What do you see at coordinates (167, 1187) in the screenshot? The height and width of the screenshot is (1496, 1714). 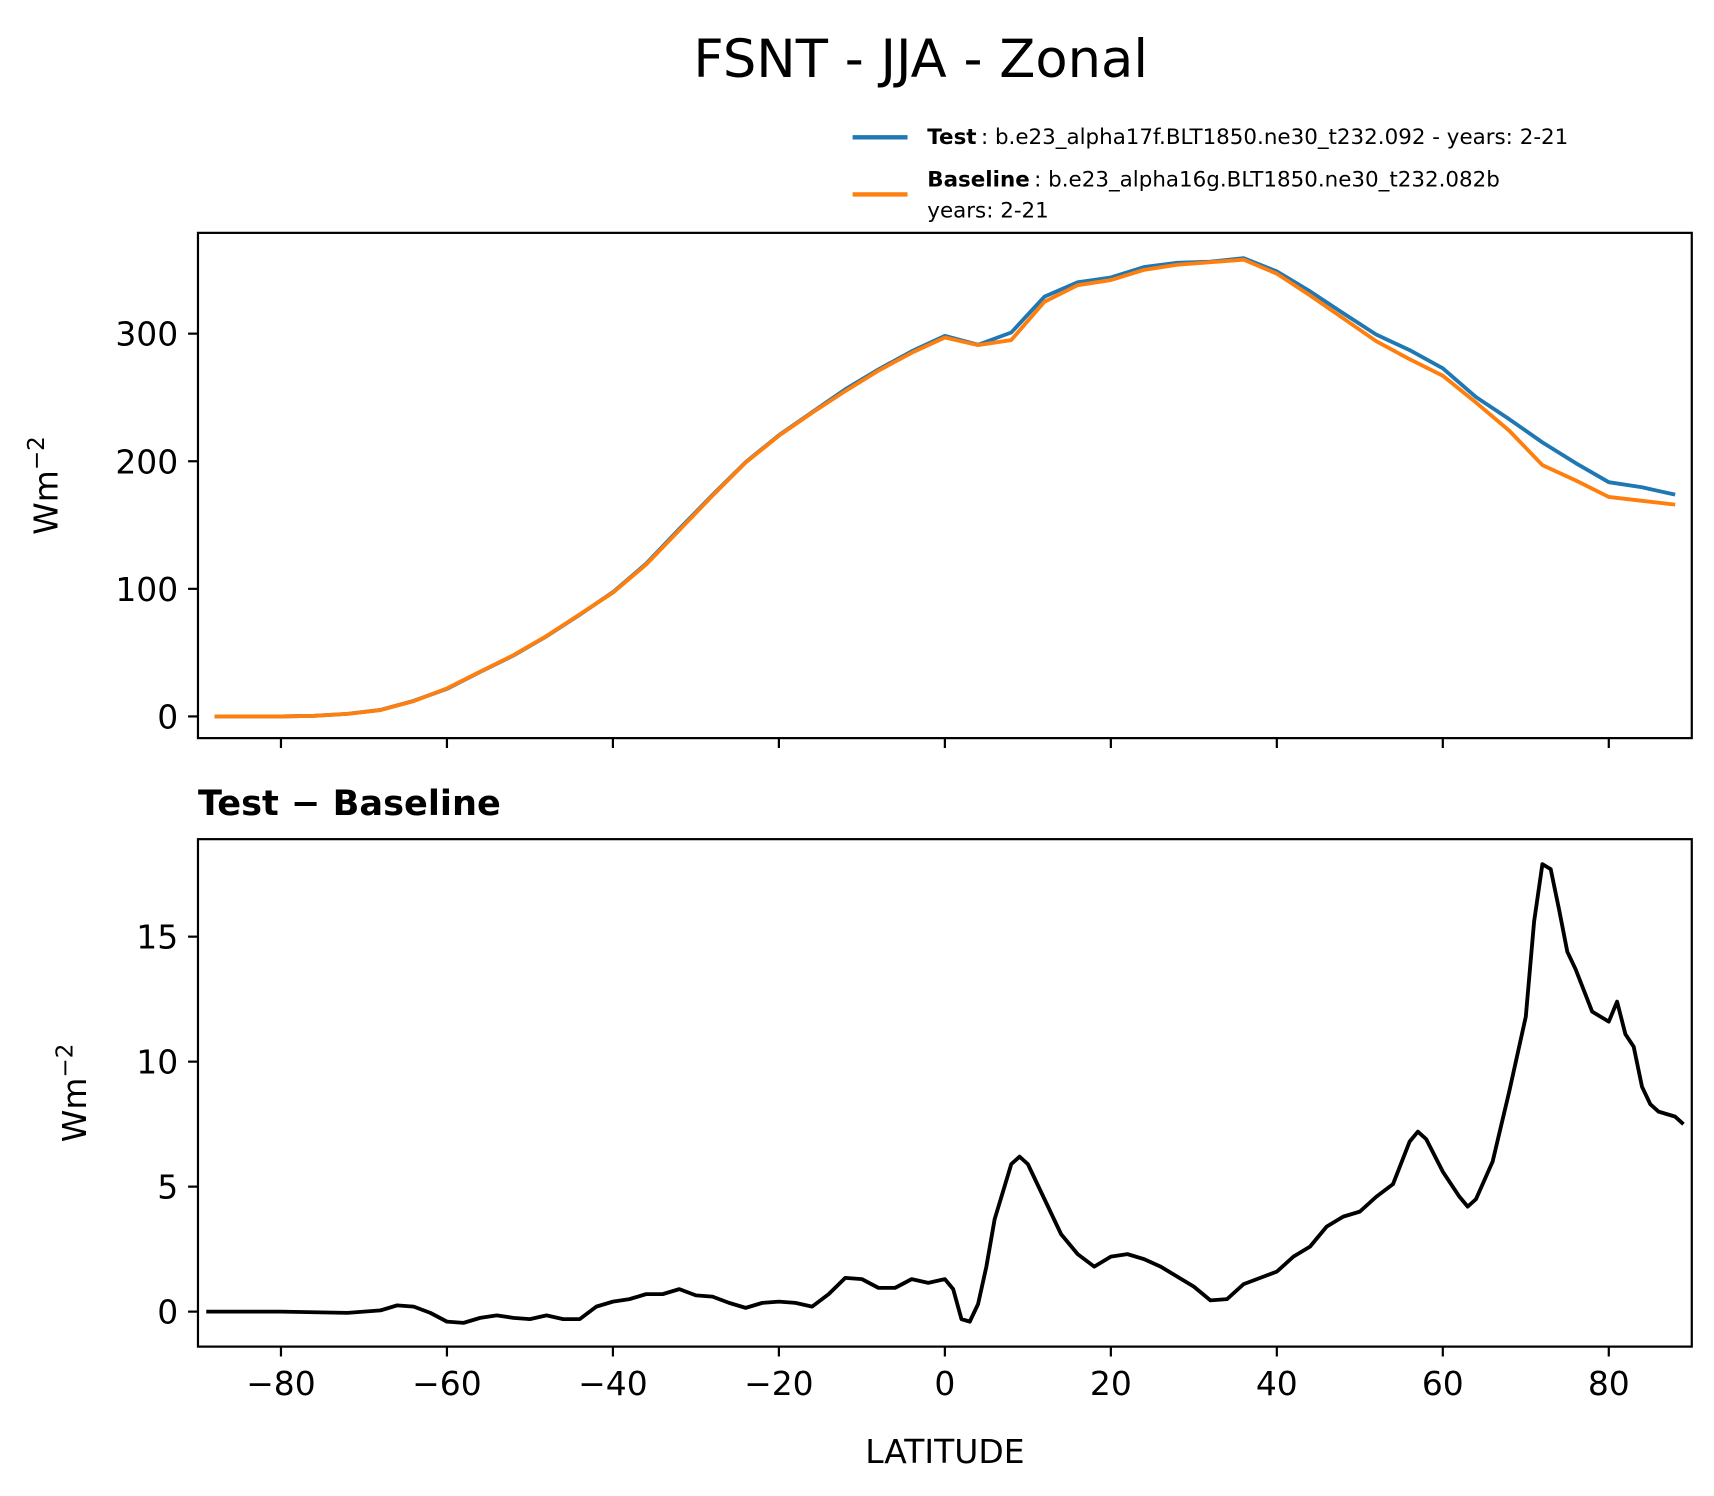 I see `y-tick-label: 5` at bounding box center [167, 1187].